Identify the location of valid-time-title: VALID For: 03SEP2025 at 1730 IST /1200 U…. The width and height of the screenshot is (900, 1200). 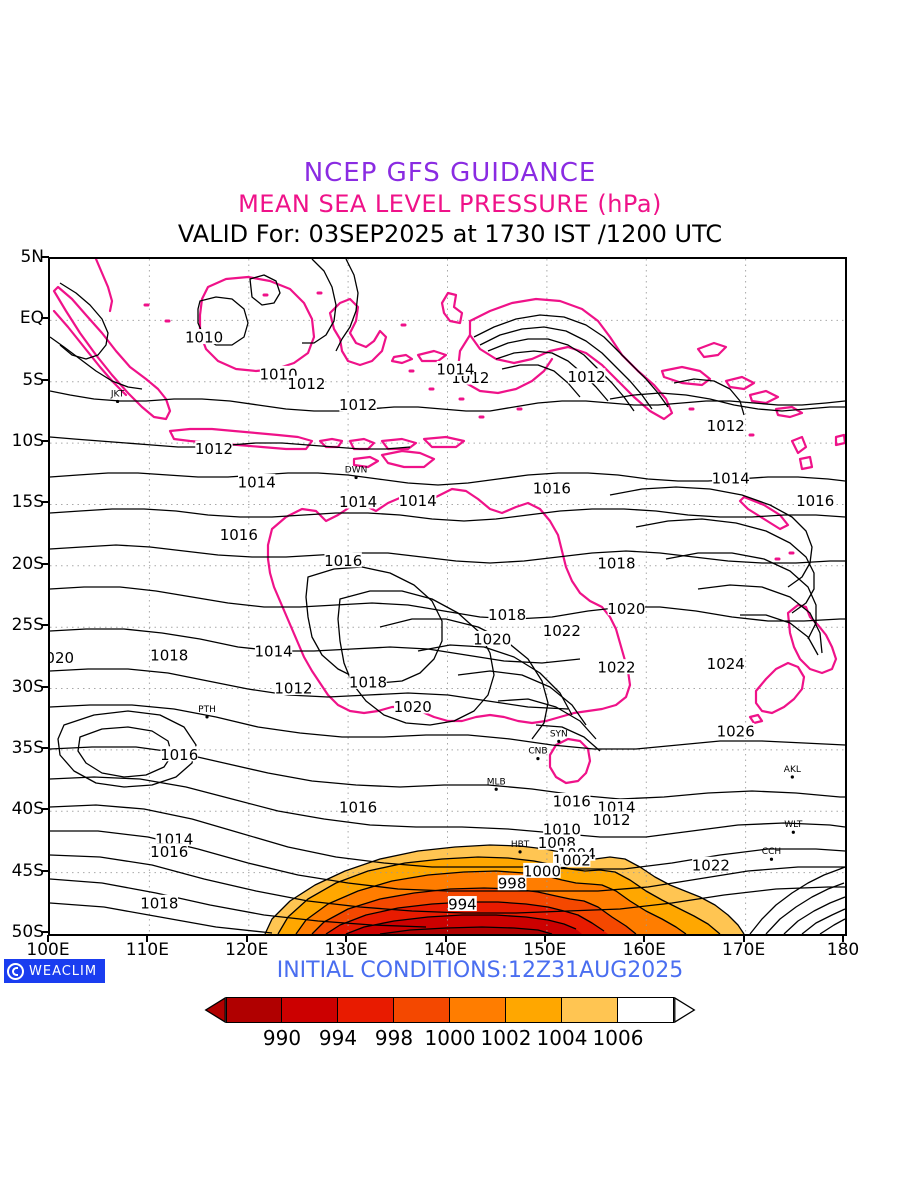
(450, 234).